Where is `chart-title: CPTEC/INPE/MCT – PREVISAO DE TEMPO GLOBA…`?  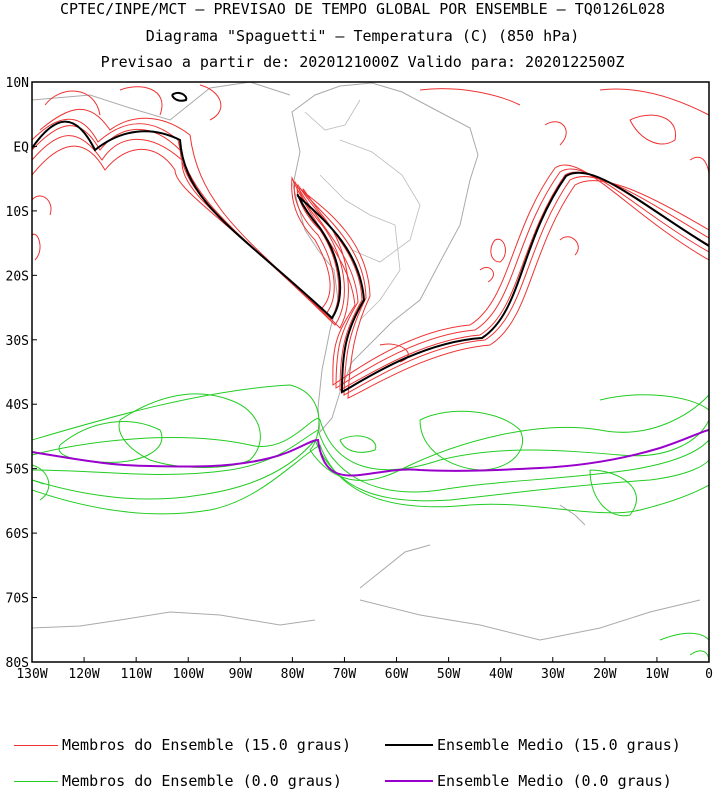
chart-title: CPTEC/INPE/MCT – PREVISAO DE TEMPO GLOBA… is located at coordinates (362, 9).